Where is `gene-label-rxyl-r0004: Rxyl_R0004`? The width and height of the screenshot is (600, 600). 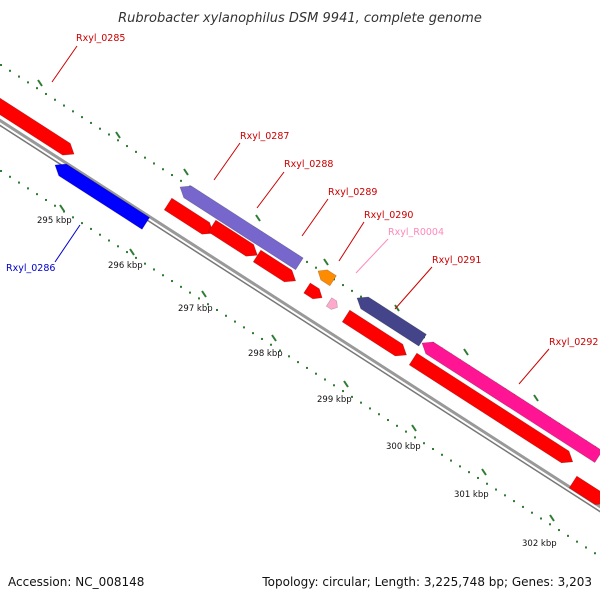
gene-label-rxyl-r0004: Rxyl_R0004 is located at coordinates (416, 232).